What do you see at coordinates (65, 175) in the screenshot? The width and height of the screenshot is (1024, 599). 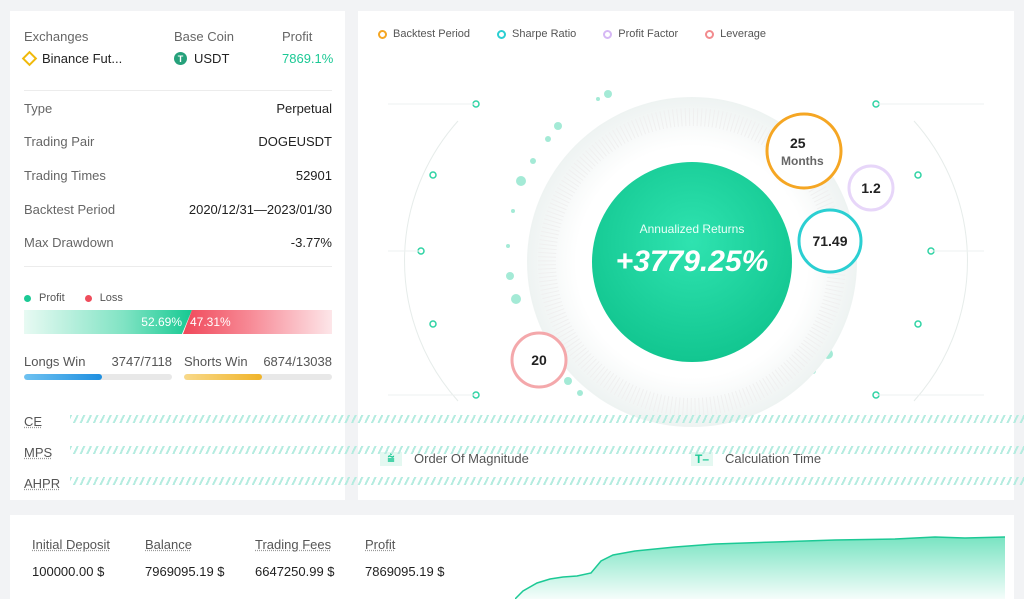 I see `detail-label: Trading Times` at bounding box center [65, 175].